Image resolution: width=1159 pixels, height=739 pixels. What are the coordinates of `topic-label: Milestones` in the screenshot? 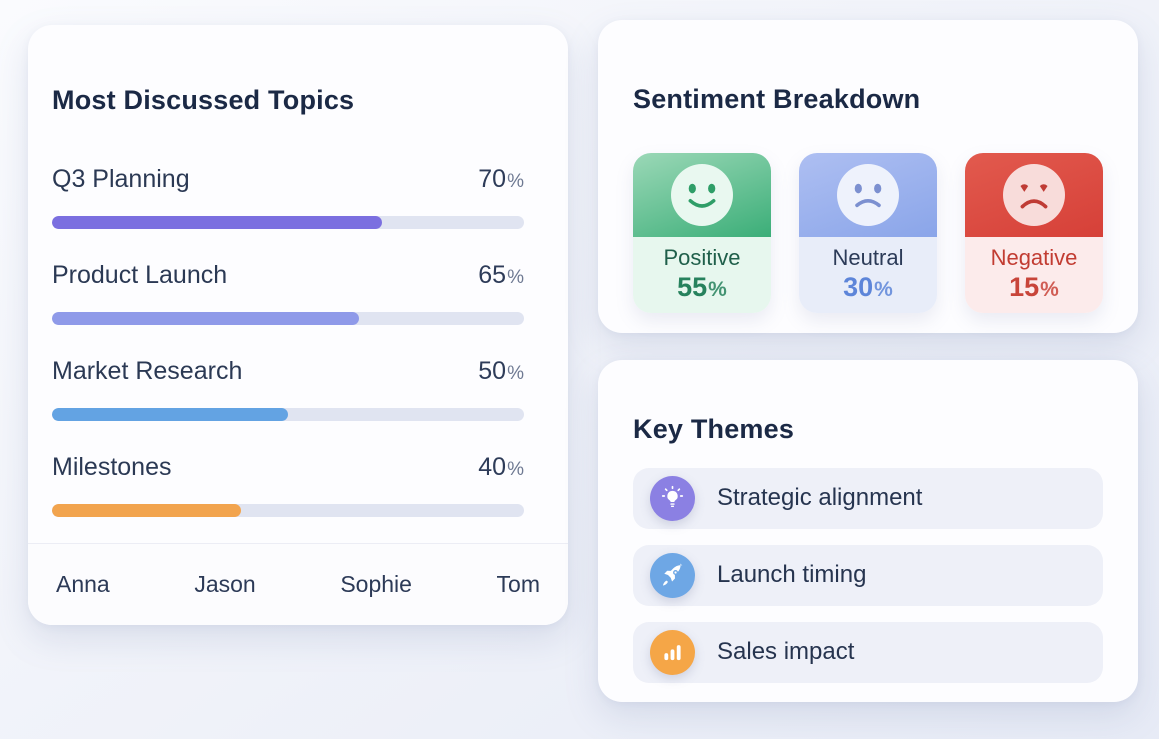 It's located at (112, 467).